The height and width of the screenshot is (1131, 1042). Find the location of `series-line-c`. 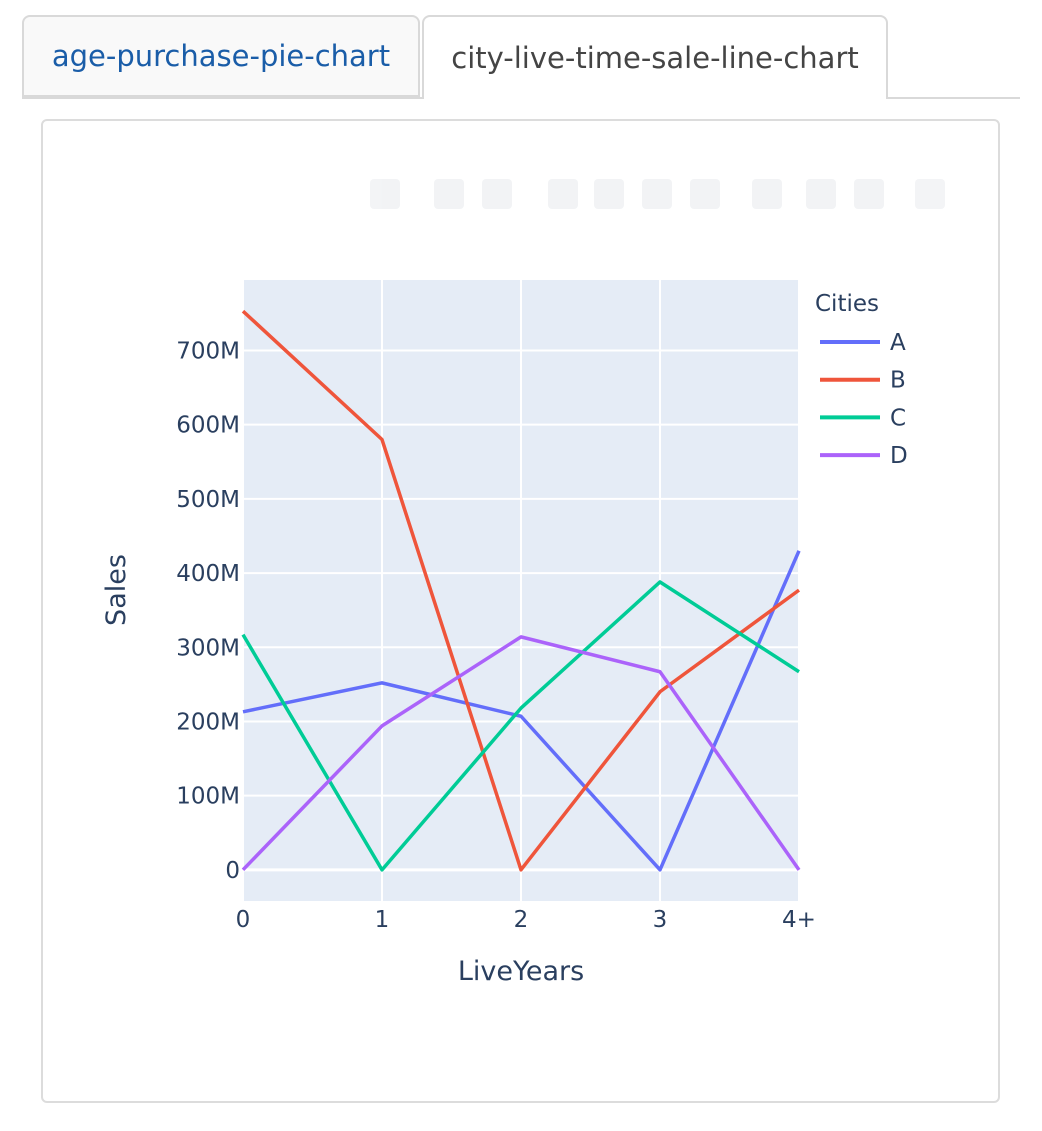

series-line-c is located at coordinates (520, 726).